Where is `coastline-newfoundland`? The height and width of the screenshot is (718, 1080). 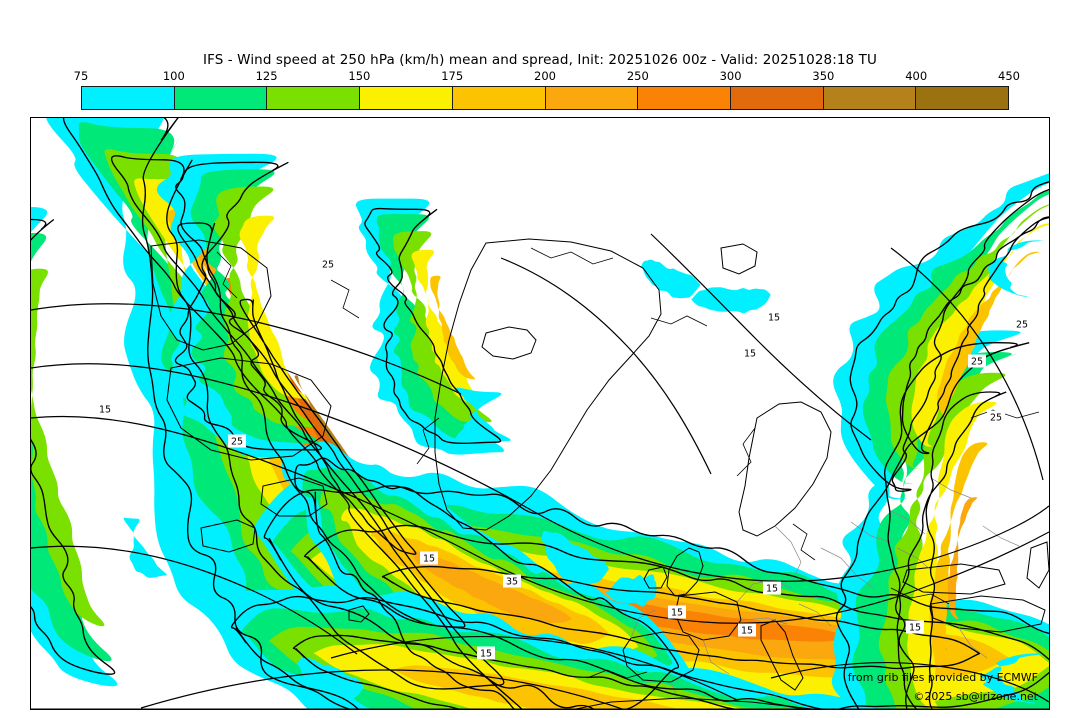
coastline-newfoundland is located at coordinates (294, 497).